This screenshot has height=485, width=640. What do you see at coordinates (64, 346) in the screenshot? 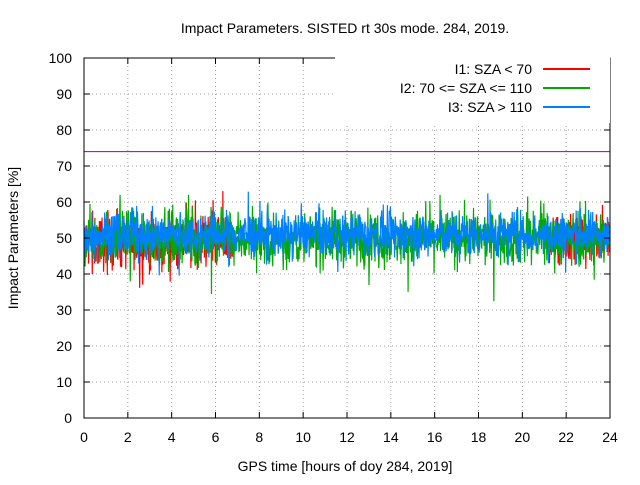
I see `y-tick-label: 20` at bounding box center [64, 346].